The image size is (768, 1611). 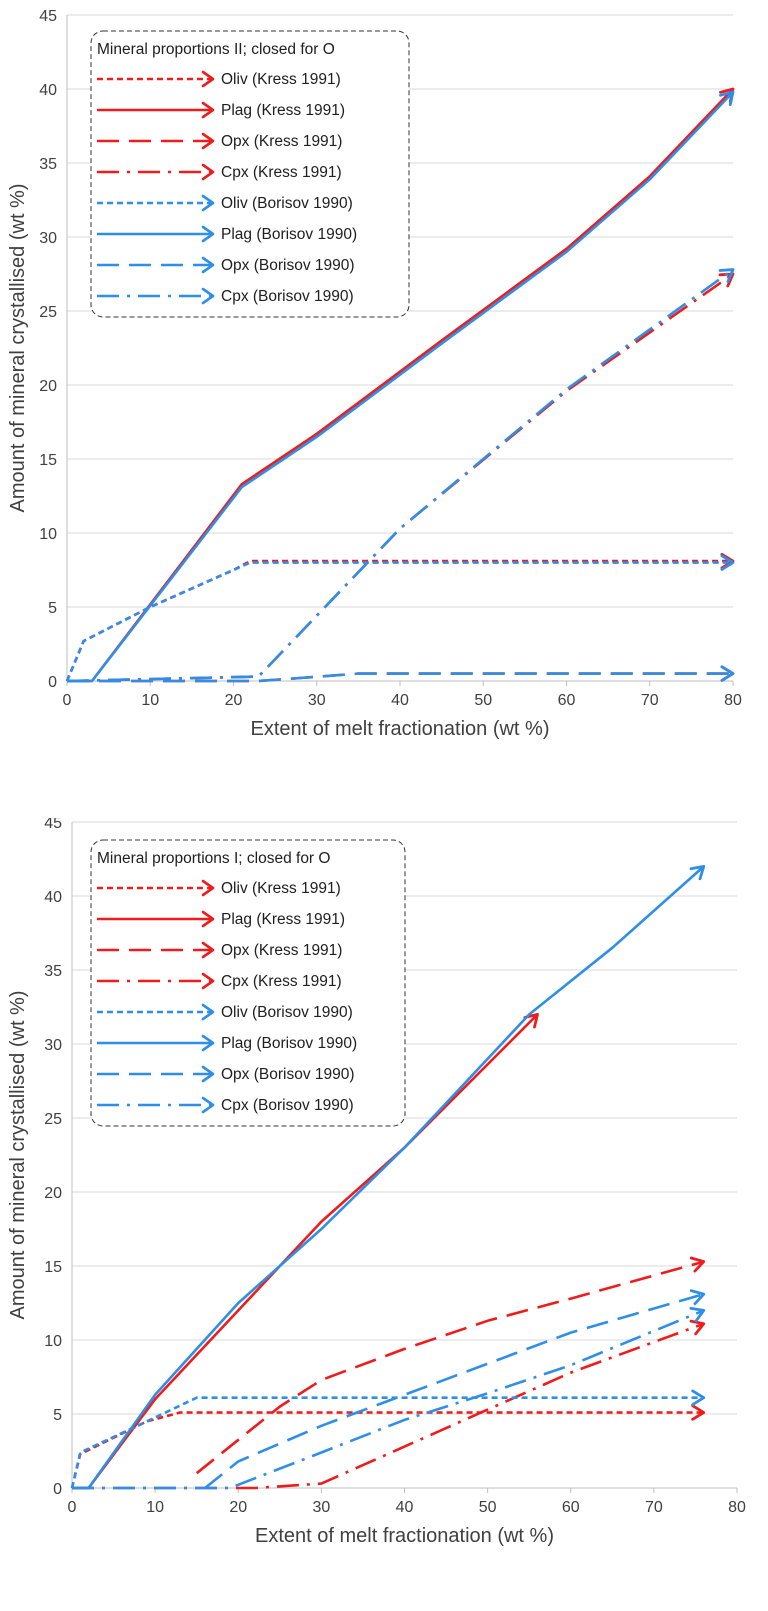 What do you see at coordinates (213, 858) in the screenshot?
I see `legend-title: Mineral proportions I; closed for O` at bounding box center [213, 858].